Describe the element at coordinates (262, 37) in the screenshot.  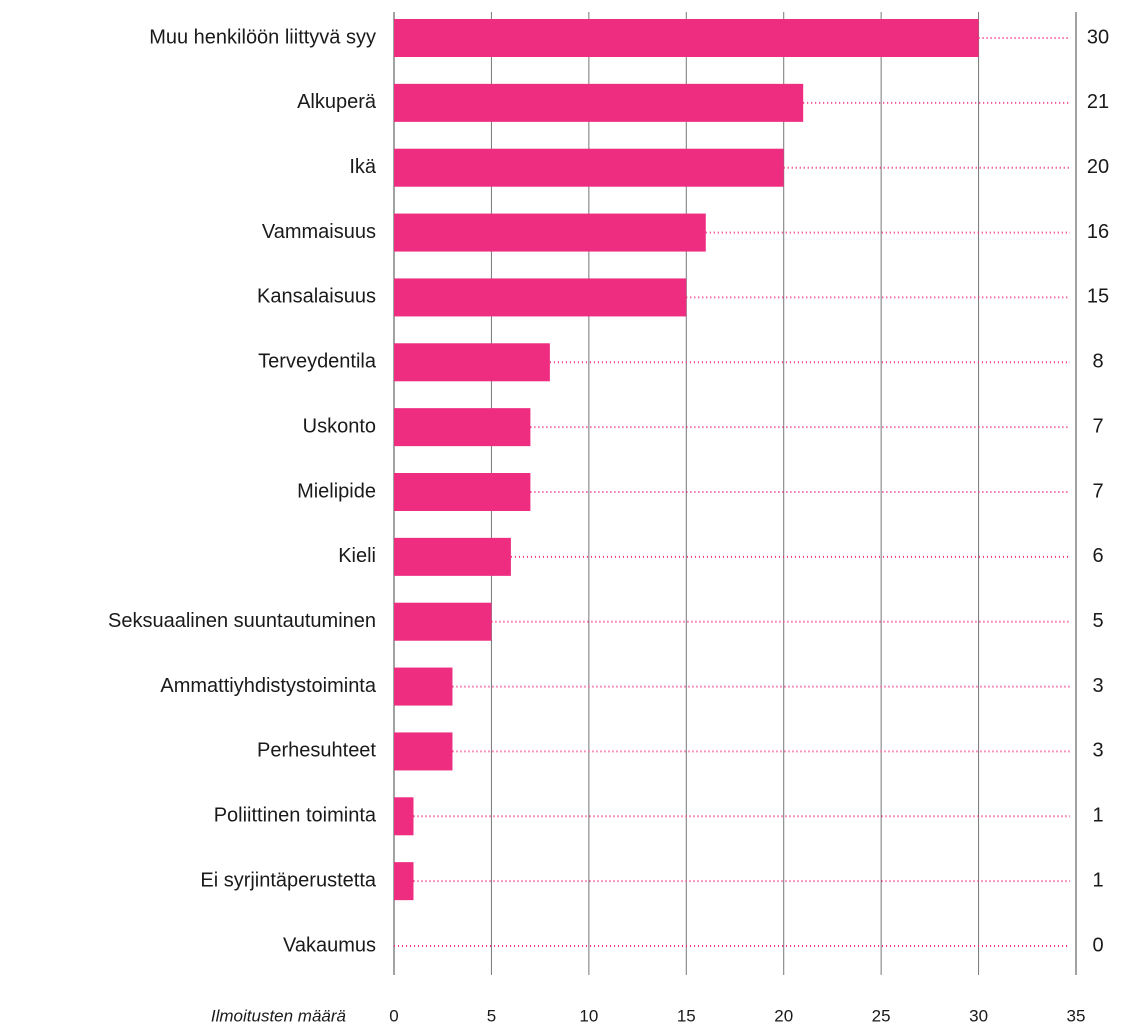
I see `y-tick-label: Muu henkilöön liittyvä syy` at that location.